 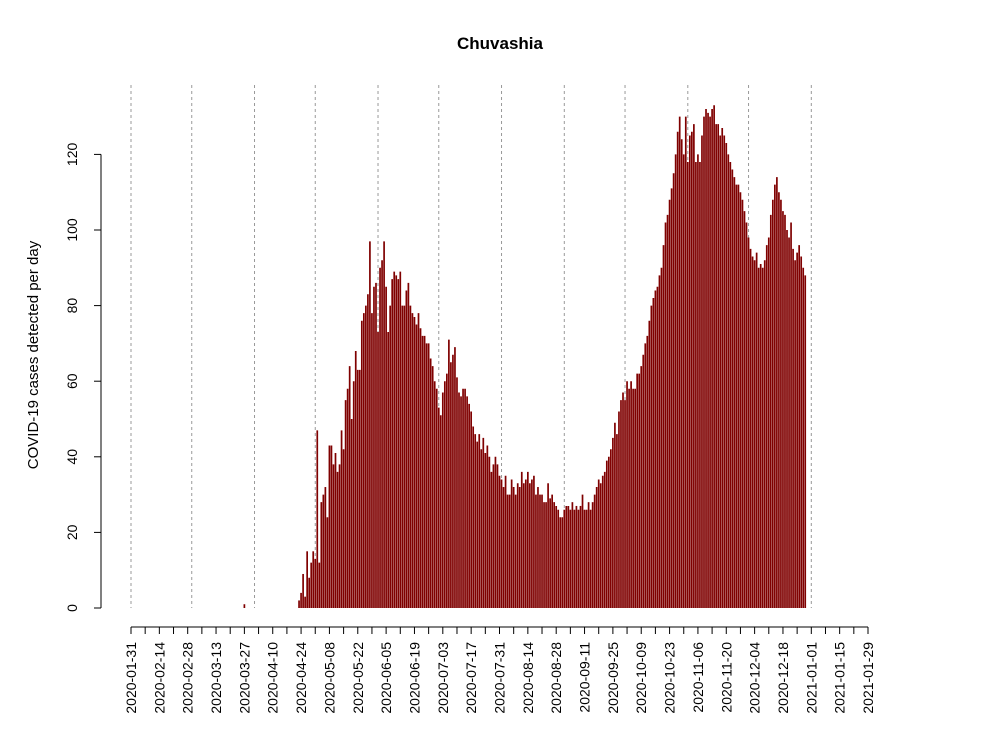 What do you see at coordinates (868, 678) in the screenshot?
I see `x-tick-label: 2021-01-29` at bounding box center [868, 678].